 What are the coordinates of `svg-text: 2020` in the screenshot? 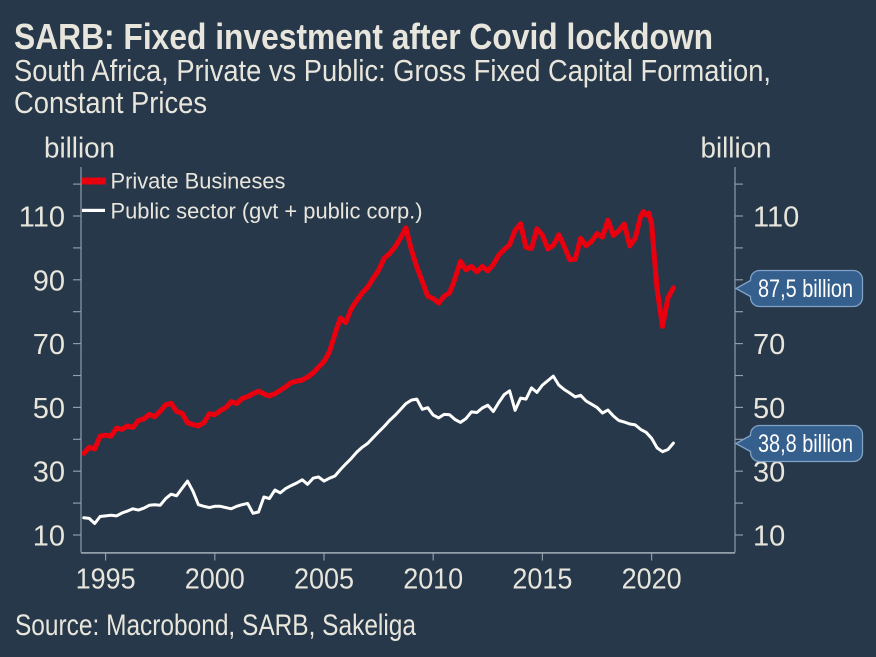 It's located at (652, 580).